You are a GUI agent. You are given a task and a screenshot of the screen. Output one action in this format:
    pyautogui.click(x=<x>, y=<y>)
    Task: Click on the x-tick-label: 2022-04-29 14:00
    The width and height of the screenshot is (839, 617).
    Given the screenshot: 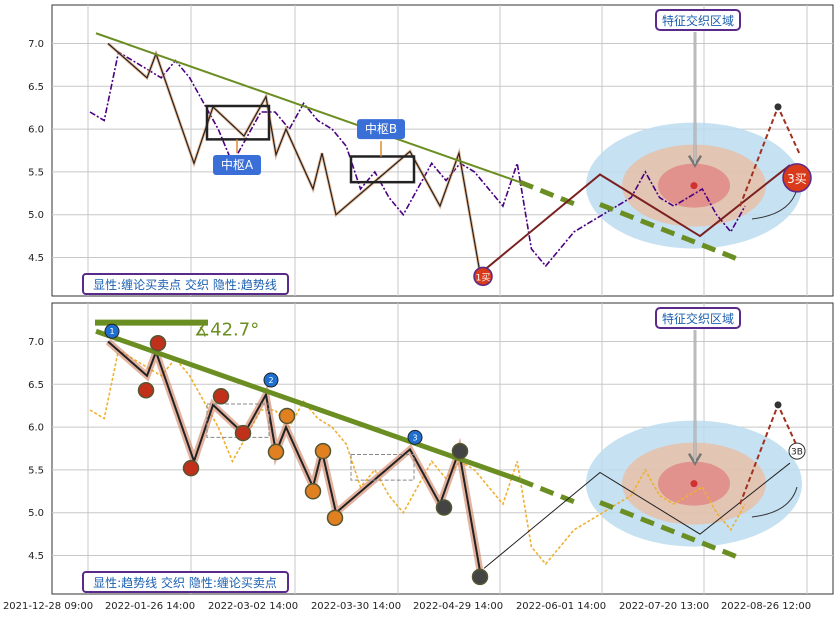 What is the action you would take?
    pyautogui.click(x=458, y=606)
    